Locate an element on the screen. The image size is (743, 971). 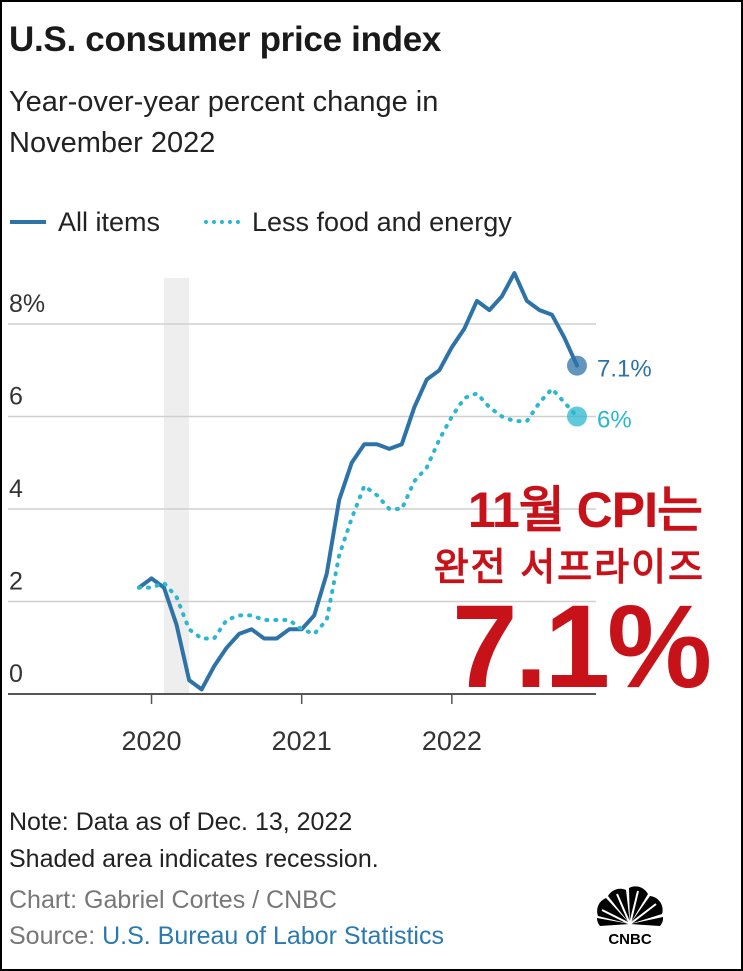
y-tick-label: 8% is located at coordinates (27, 304).